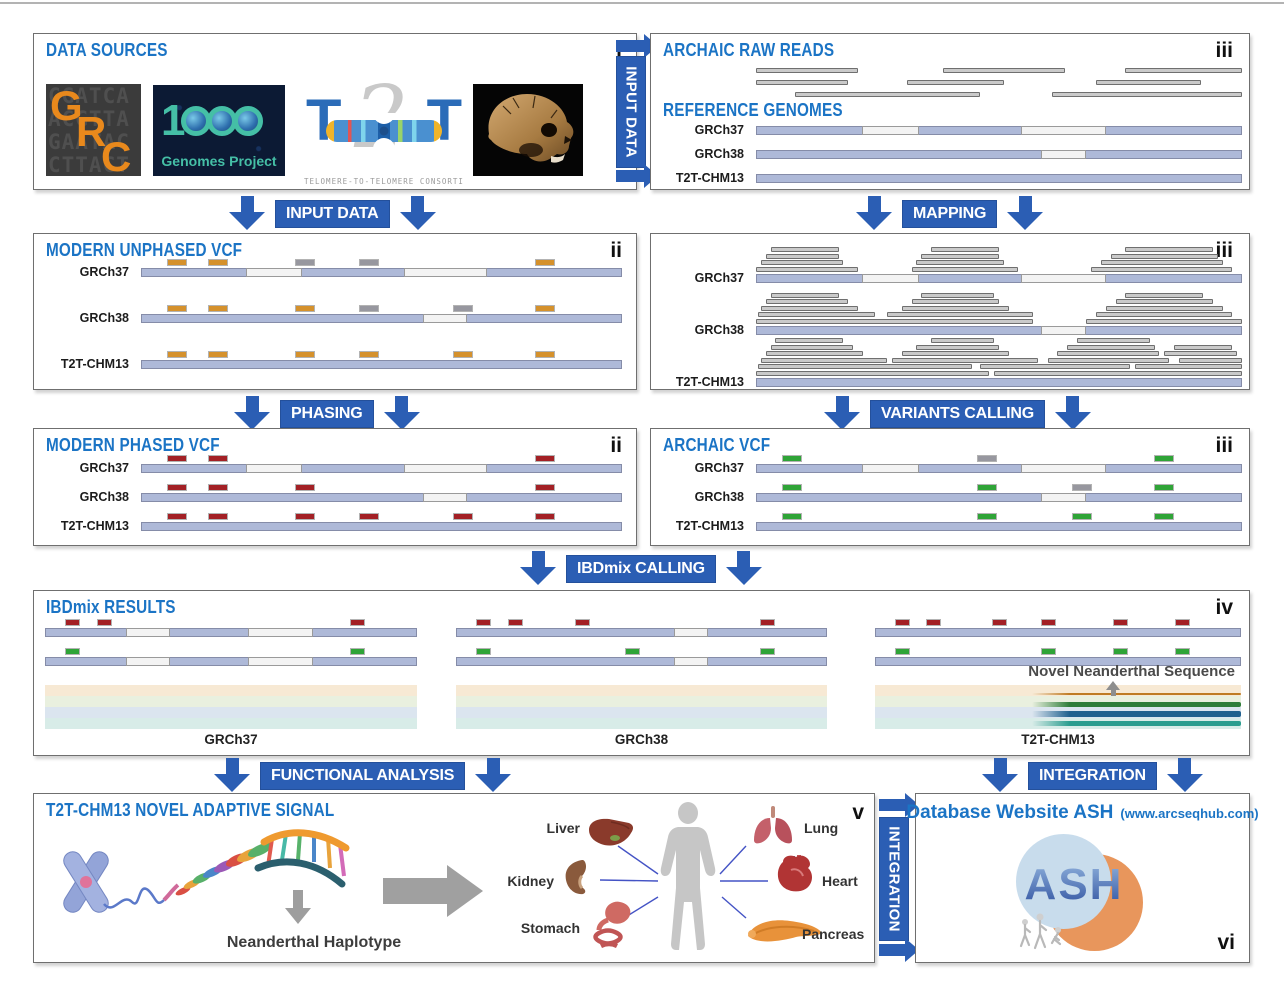  I want to click on pancreas-label: Pancreas, so click(833, 934).